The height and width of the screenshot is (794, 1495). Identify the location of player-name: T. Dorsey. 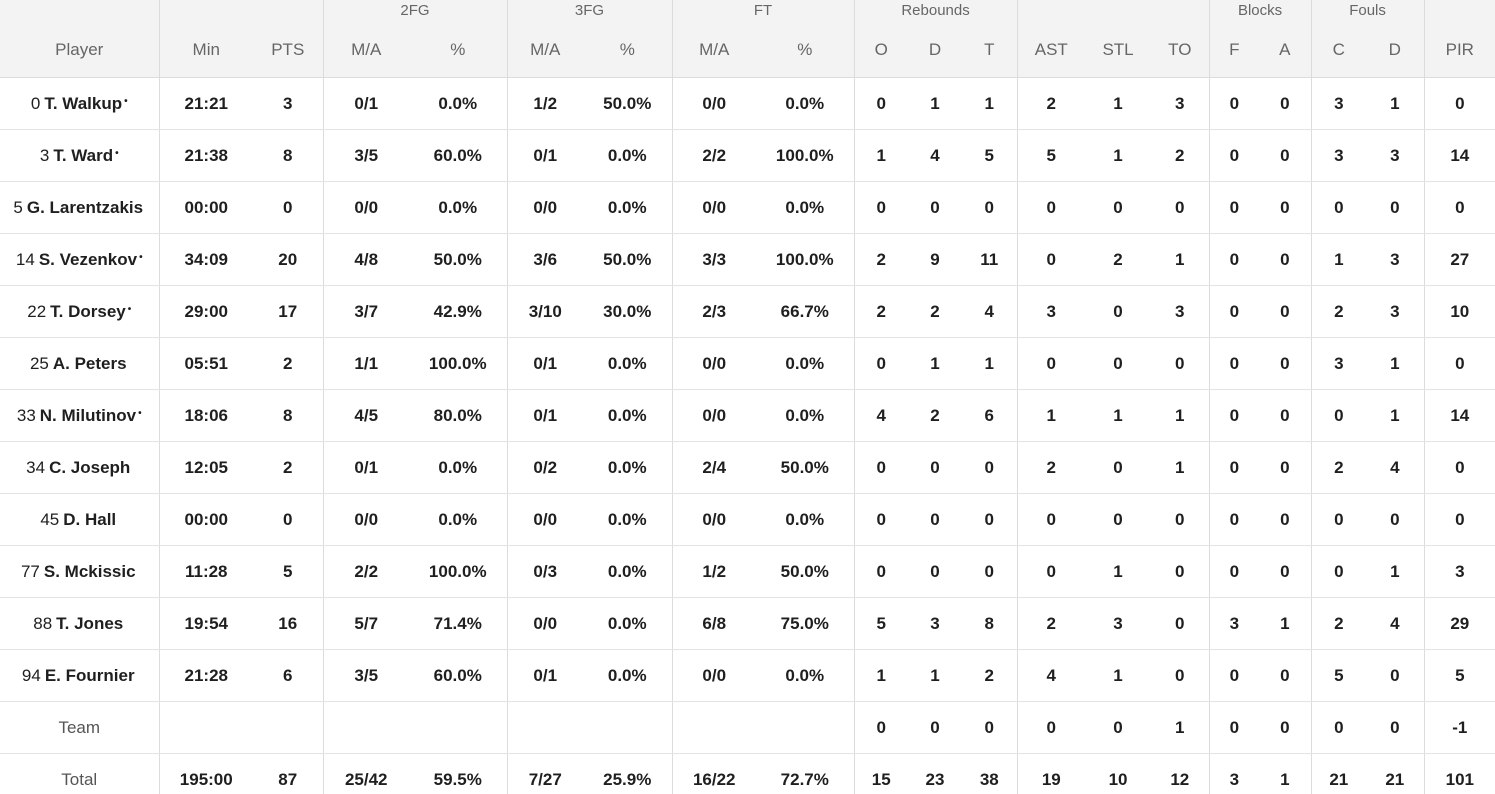
(88, 311).